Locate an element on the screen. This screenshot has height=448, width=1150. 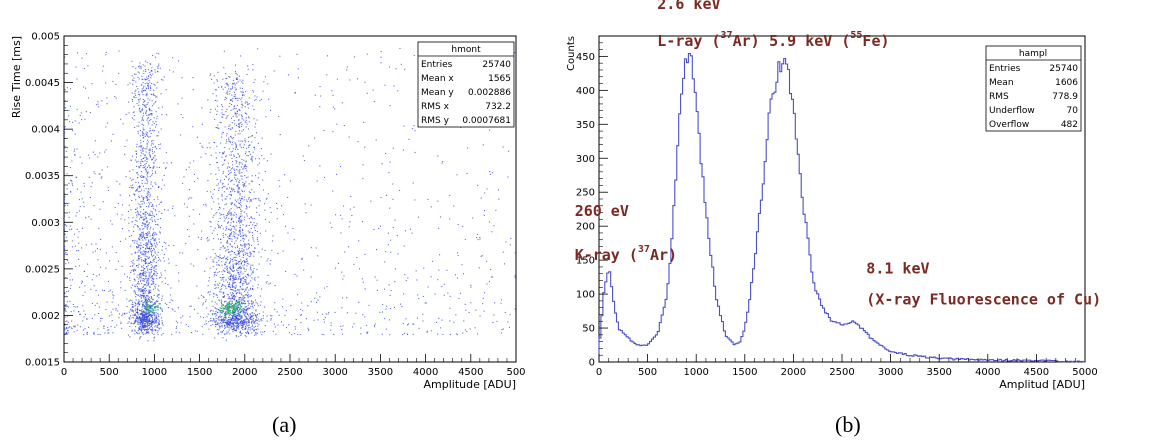
x-tick-label: 2000 is located at coordinates (244, 372).